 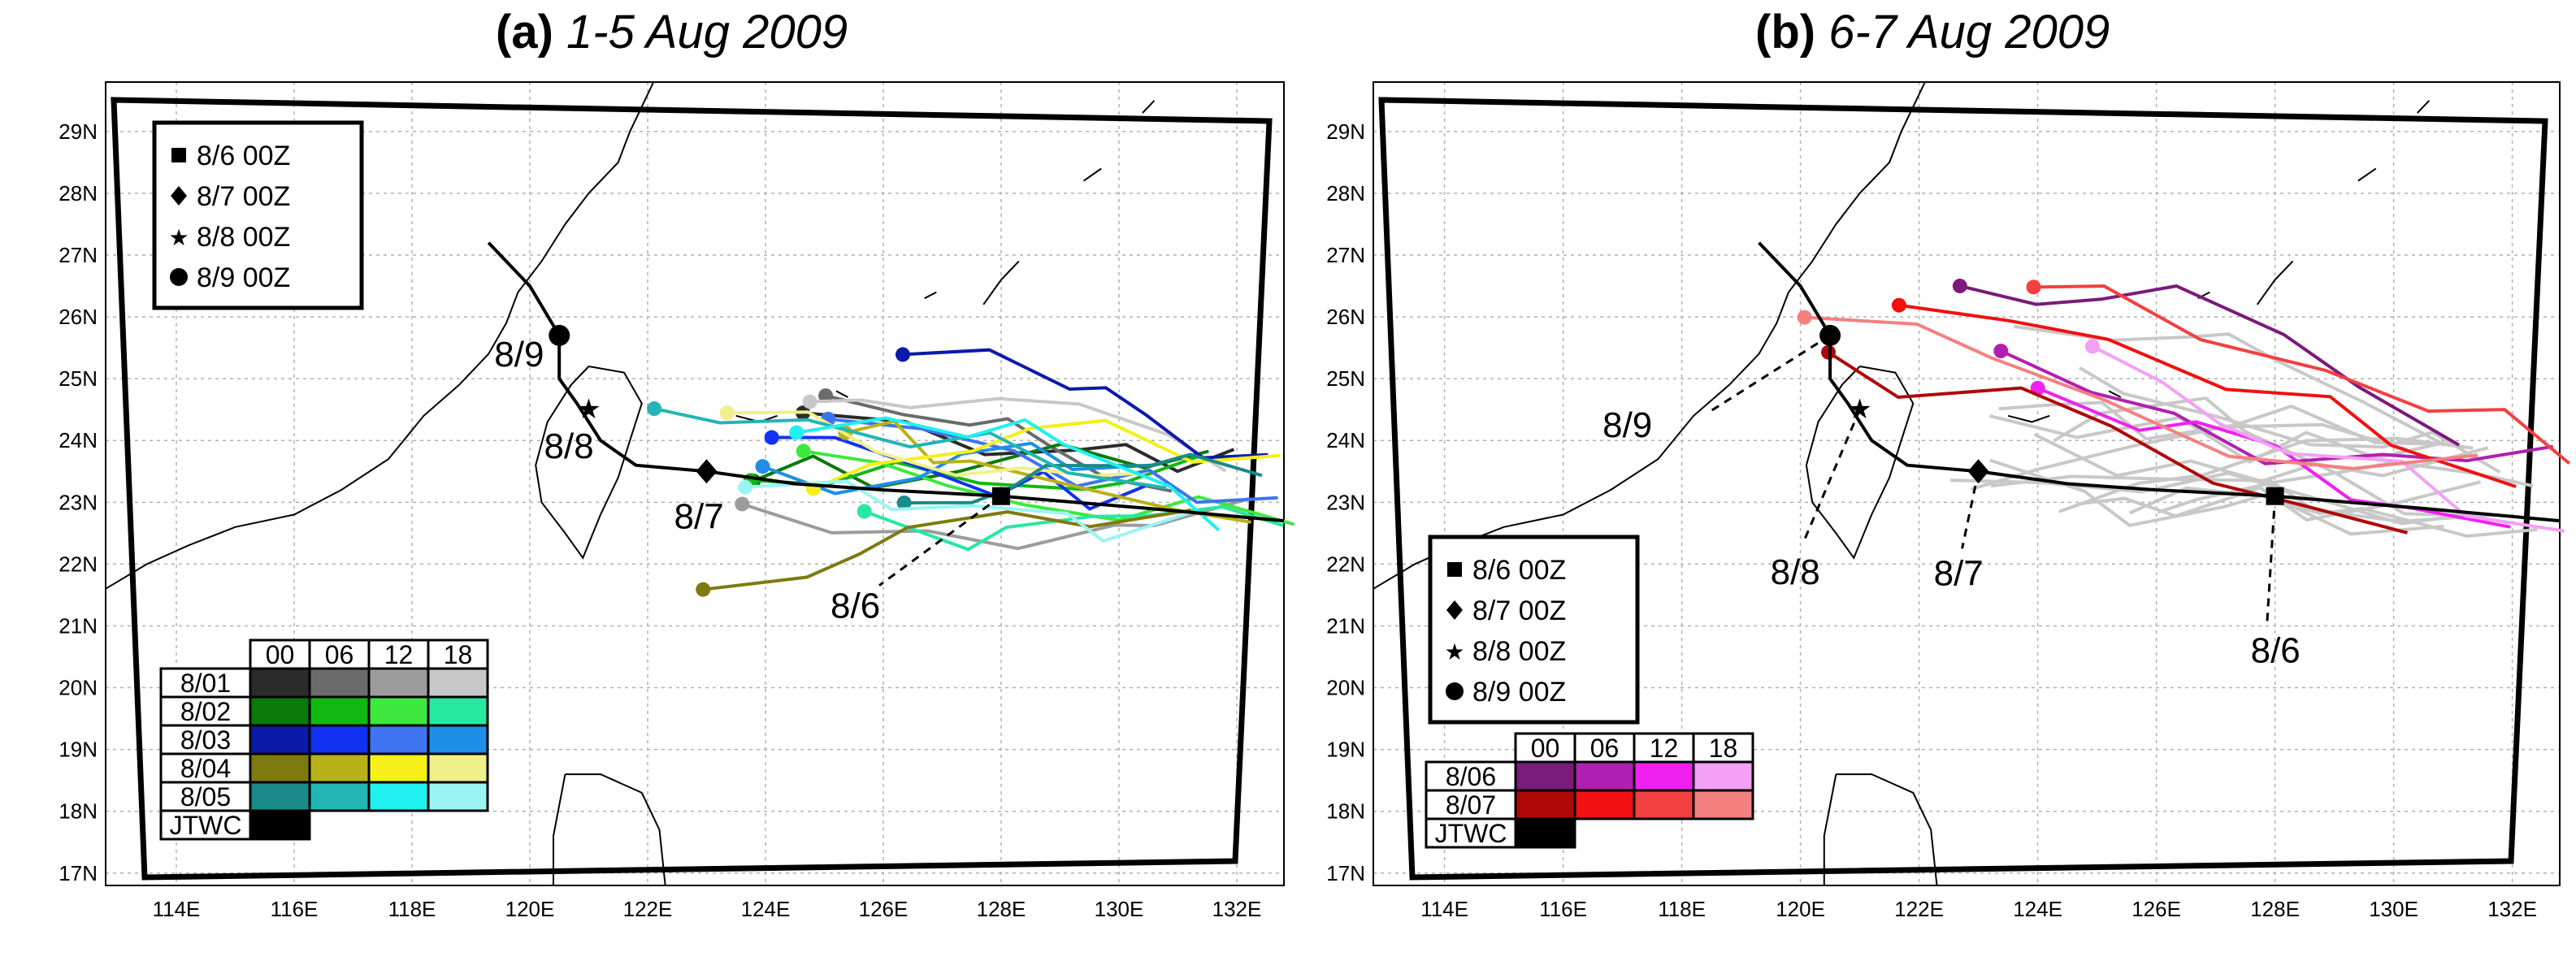 What do you see at coordinates (78, 317) in the screenshot?
I see `lat-tick-label: 26N` at bounding box center [78, 317].